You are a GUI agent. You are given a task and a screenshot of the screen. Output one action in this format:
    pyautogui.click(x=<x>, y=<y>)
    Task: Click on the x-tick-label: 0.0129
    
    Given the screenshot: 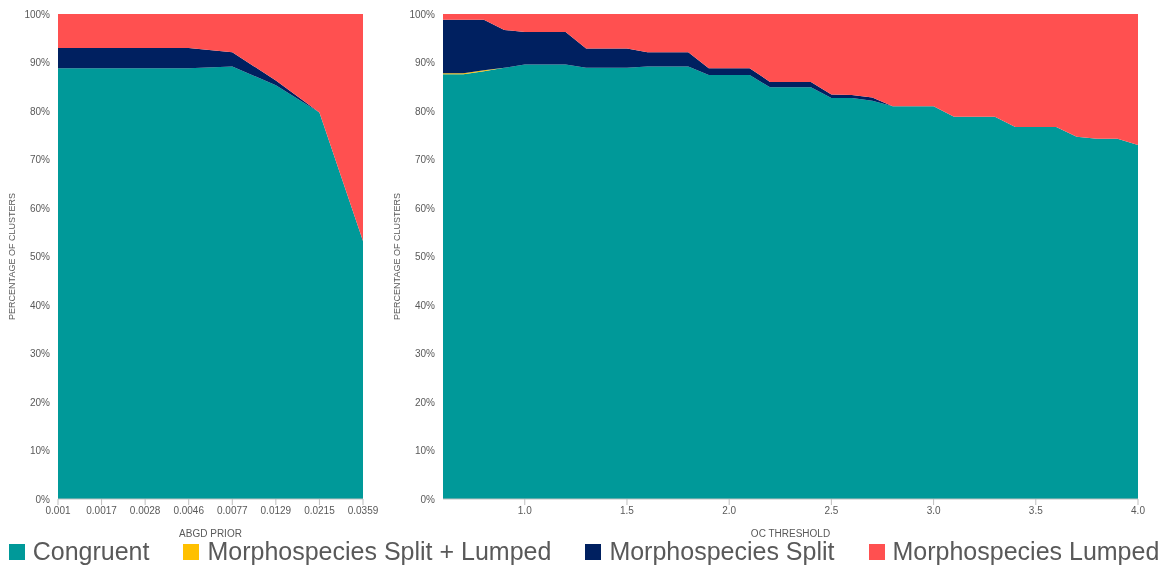 What is the action you would take?
    pyautogui.click(x=276, y=511)
    